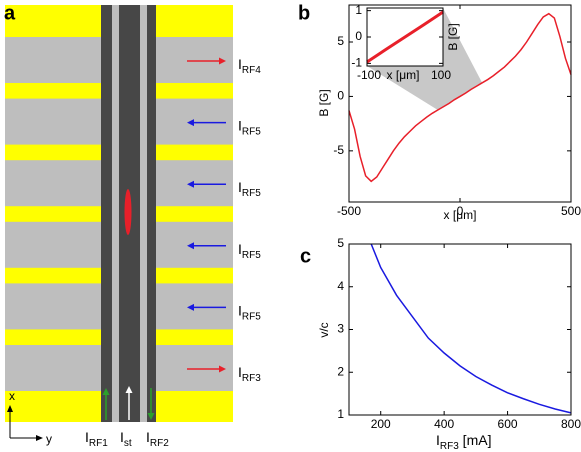 The image size is (581, 452). What do you see at coordinates (441, 75) in the screenshot?
I see `x-tick-label: 100` at bounding box center [441, 75].